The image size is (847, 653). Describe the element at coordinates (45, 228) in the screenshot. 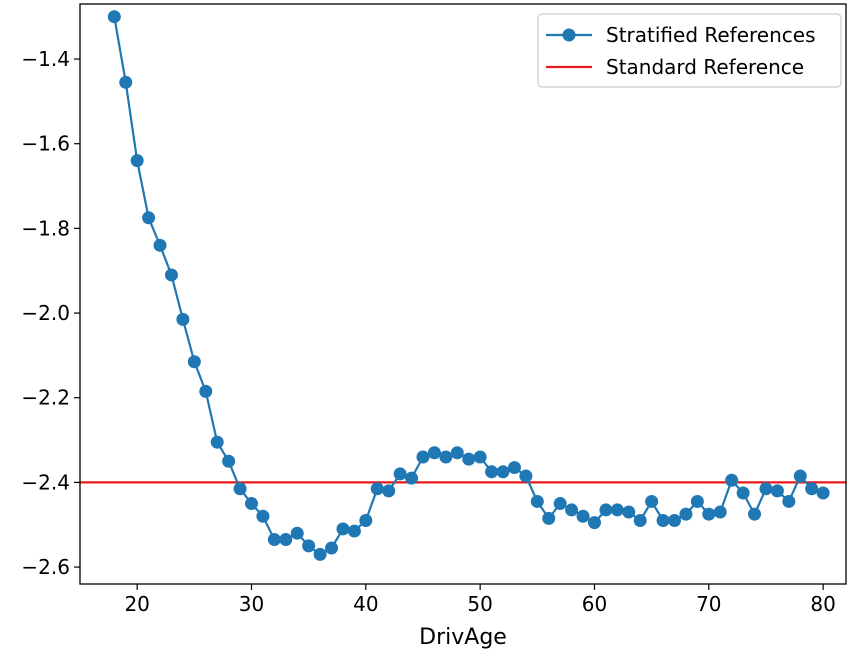

I see `y-tick-label: −1.8` at that location.